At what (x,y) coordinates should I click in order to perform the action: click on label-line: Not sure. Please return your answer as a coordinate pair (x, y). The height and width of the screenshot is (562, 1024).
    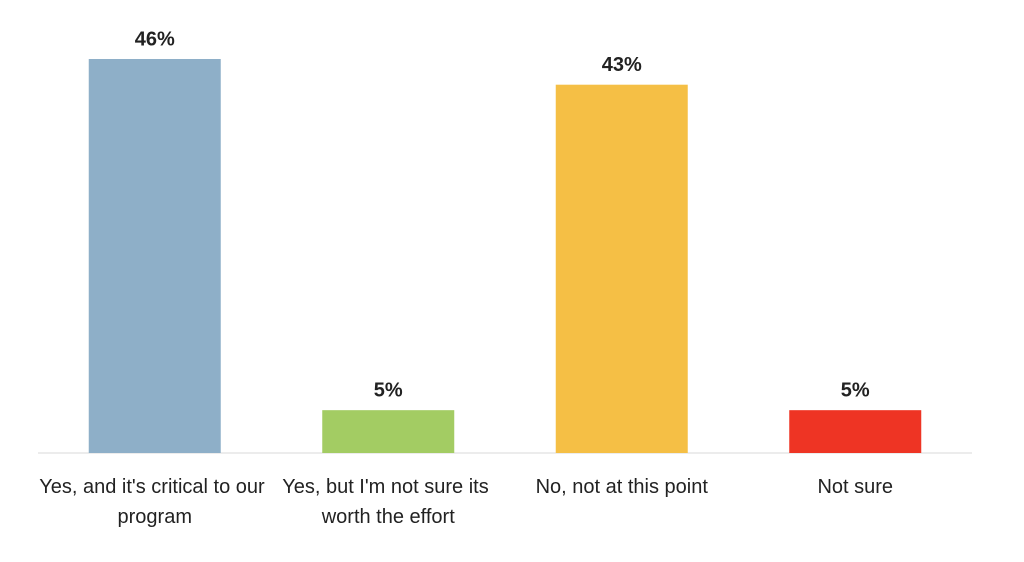
    Looking at the image, I should click on (855, 487).